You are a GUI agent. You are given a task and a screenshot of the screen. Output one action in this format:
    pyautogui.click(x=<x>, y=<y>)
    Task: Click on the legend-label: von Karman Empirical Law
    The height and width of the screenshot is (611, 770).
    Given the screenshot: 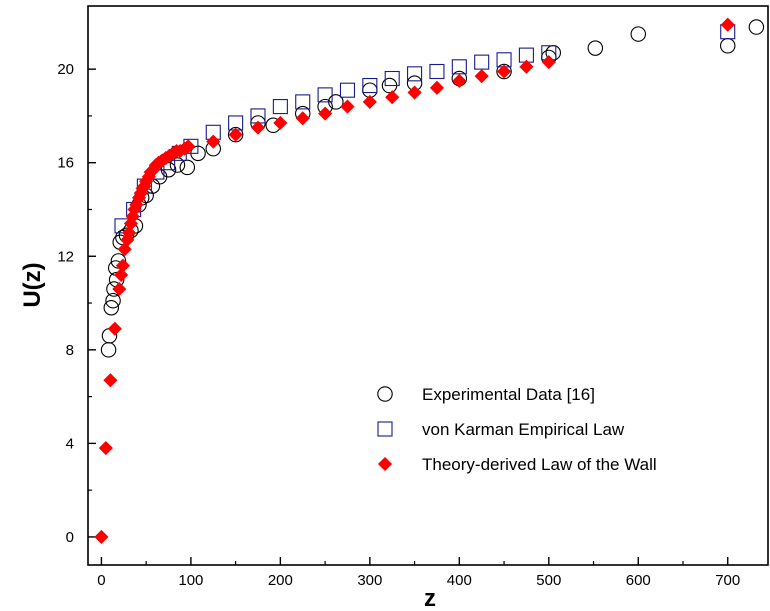 What is the action you would take?
    pyautogui.click(x=523, y=429)
    